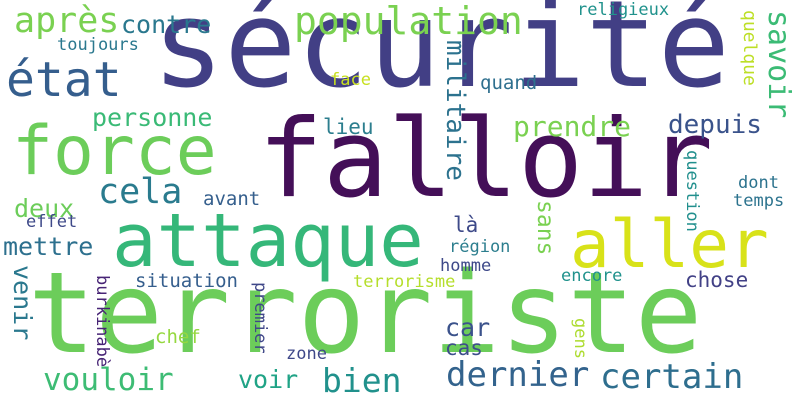  Describe the element at coordinates (466, 266) in the screenshot. I see `word-homme: homme` at that location.